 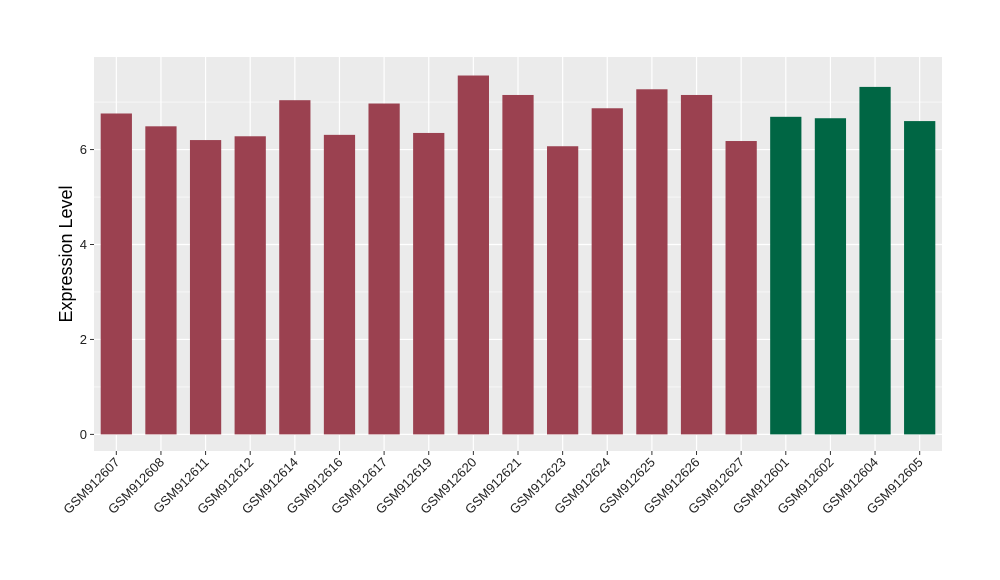 What do you see at coordinates (87, 292) in the screenshot?
I see `y-axis: 0 2 4 6` at bounding box center [87, 292].